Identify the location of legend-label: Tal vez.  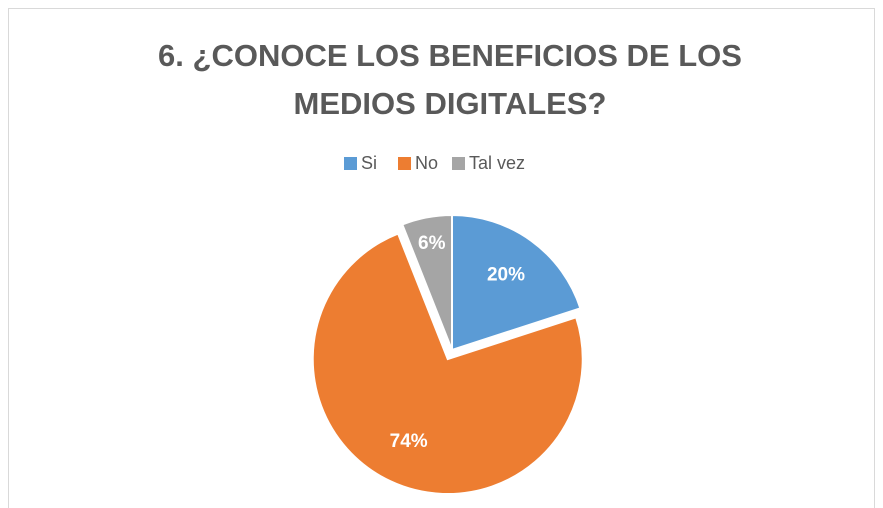
(497, 163).